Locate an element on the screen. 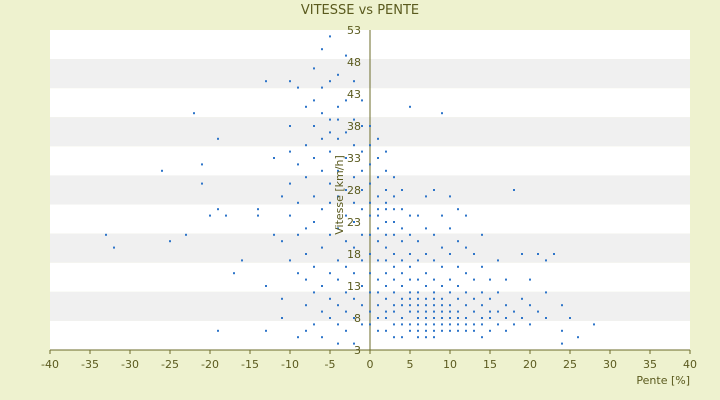  x-tick-label: 20 is located at coordinates (530, 364).